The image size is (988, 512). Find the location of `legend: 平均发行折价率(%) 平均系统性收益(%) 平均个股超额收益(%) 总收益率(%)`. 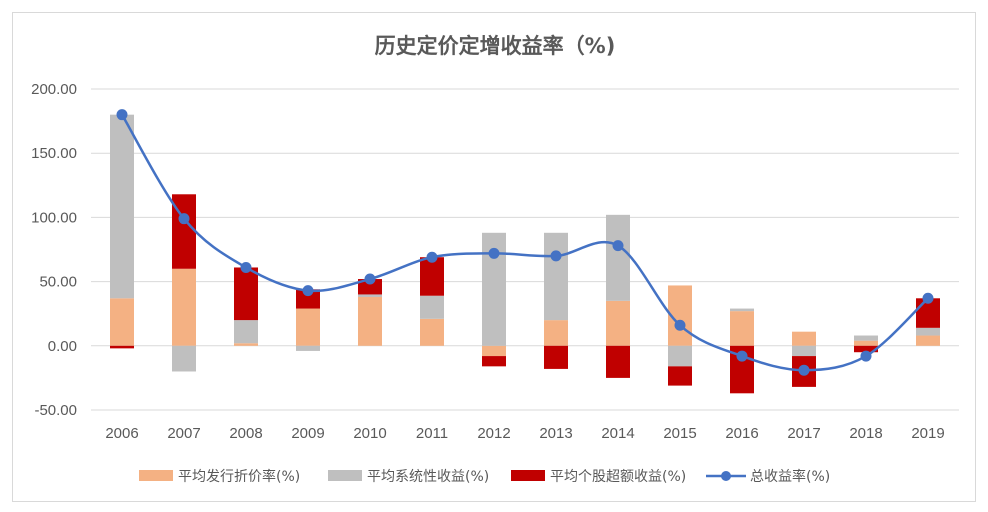

legend: 平均发行折价率(%) 平均系统性收益(%) 平均个股超额收益(%) 总收益率(%) is located at coordinates (484, 476).